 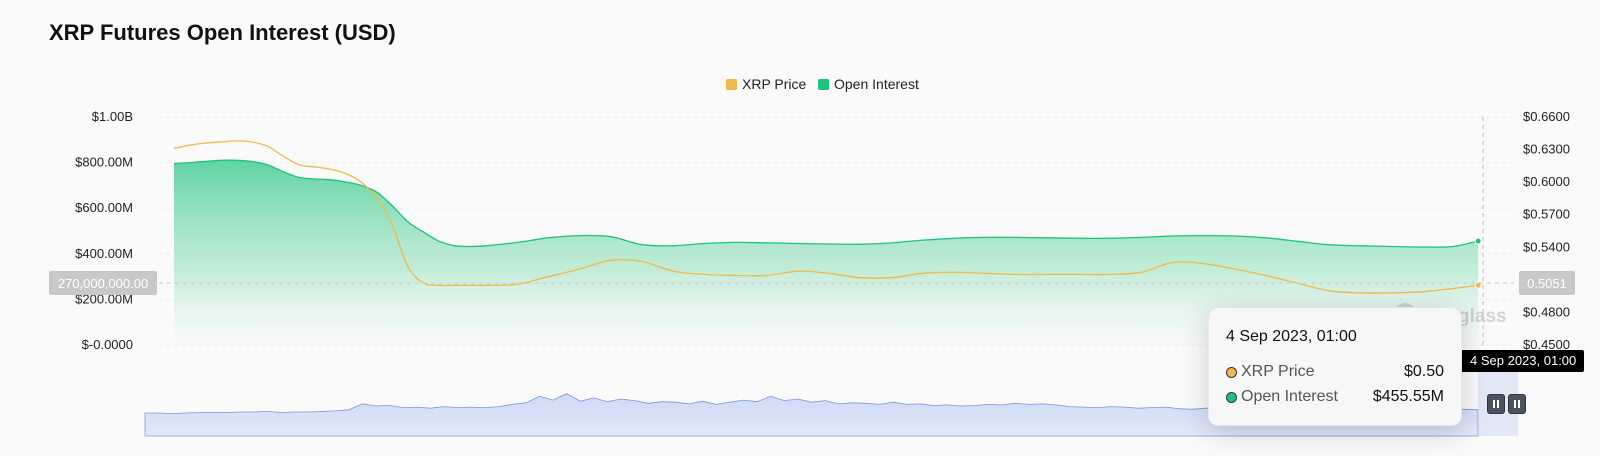 I want to click on legend-item-xrp-price: XRP Price, so click(x=766, y=84).